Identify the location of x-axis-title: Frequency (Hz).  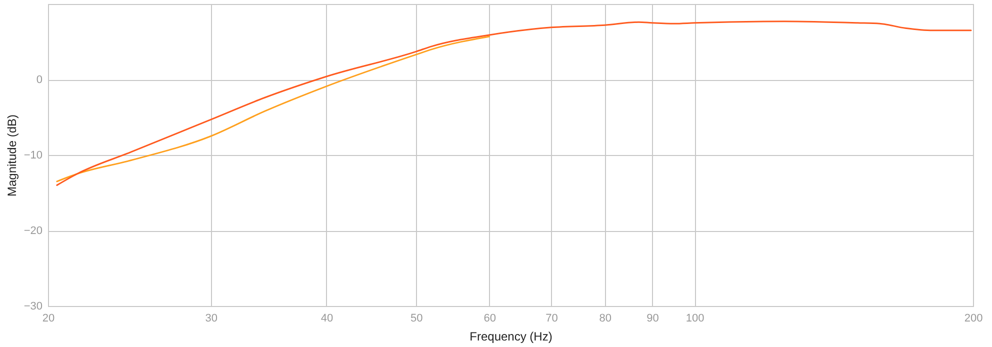
(511, 337).